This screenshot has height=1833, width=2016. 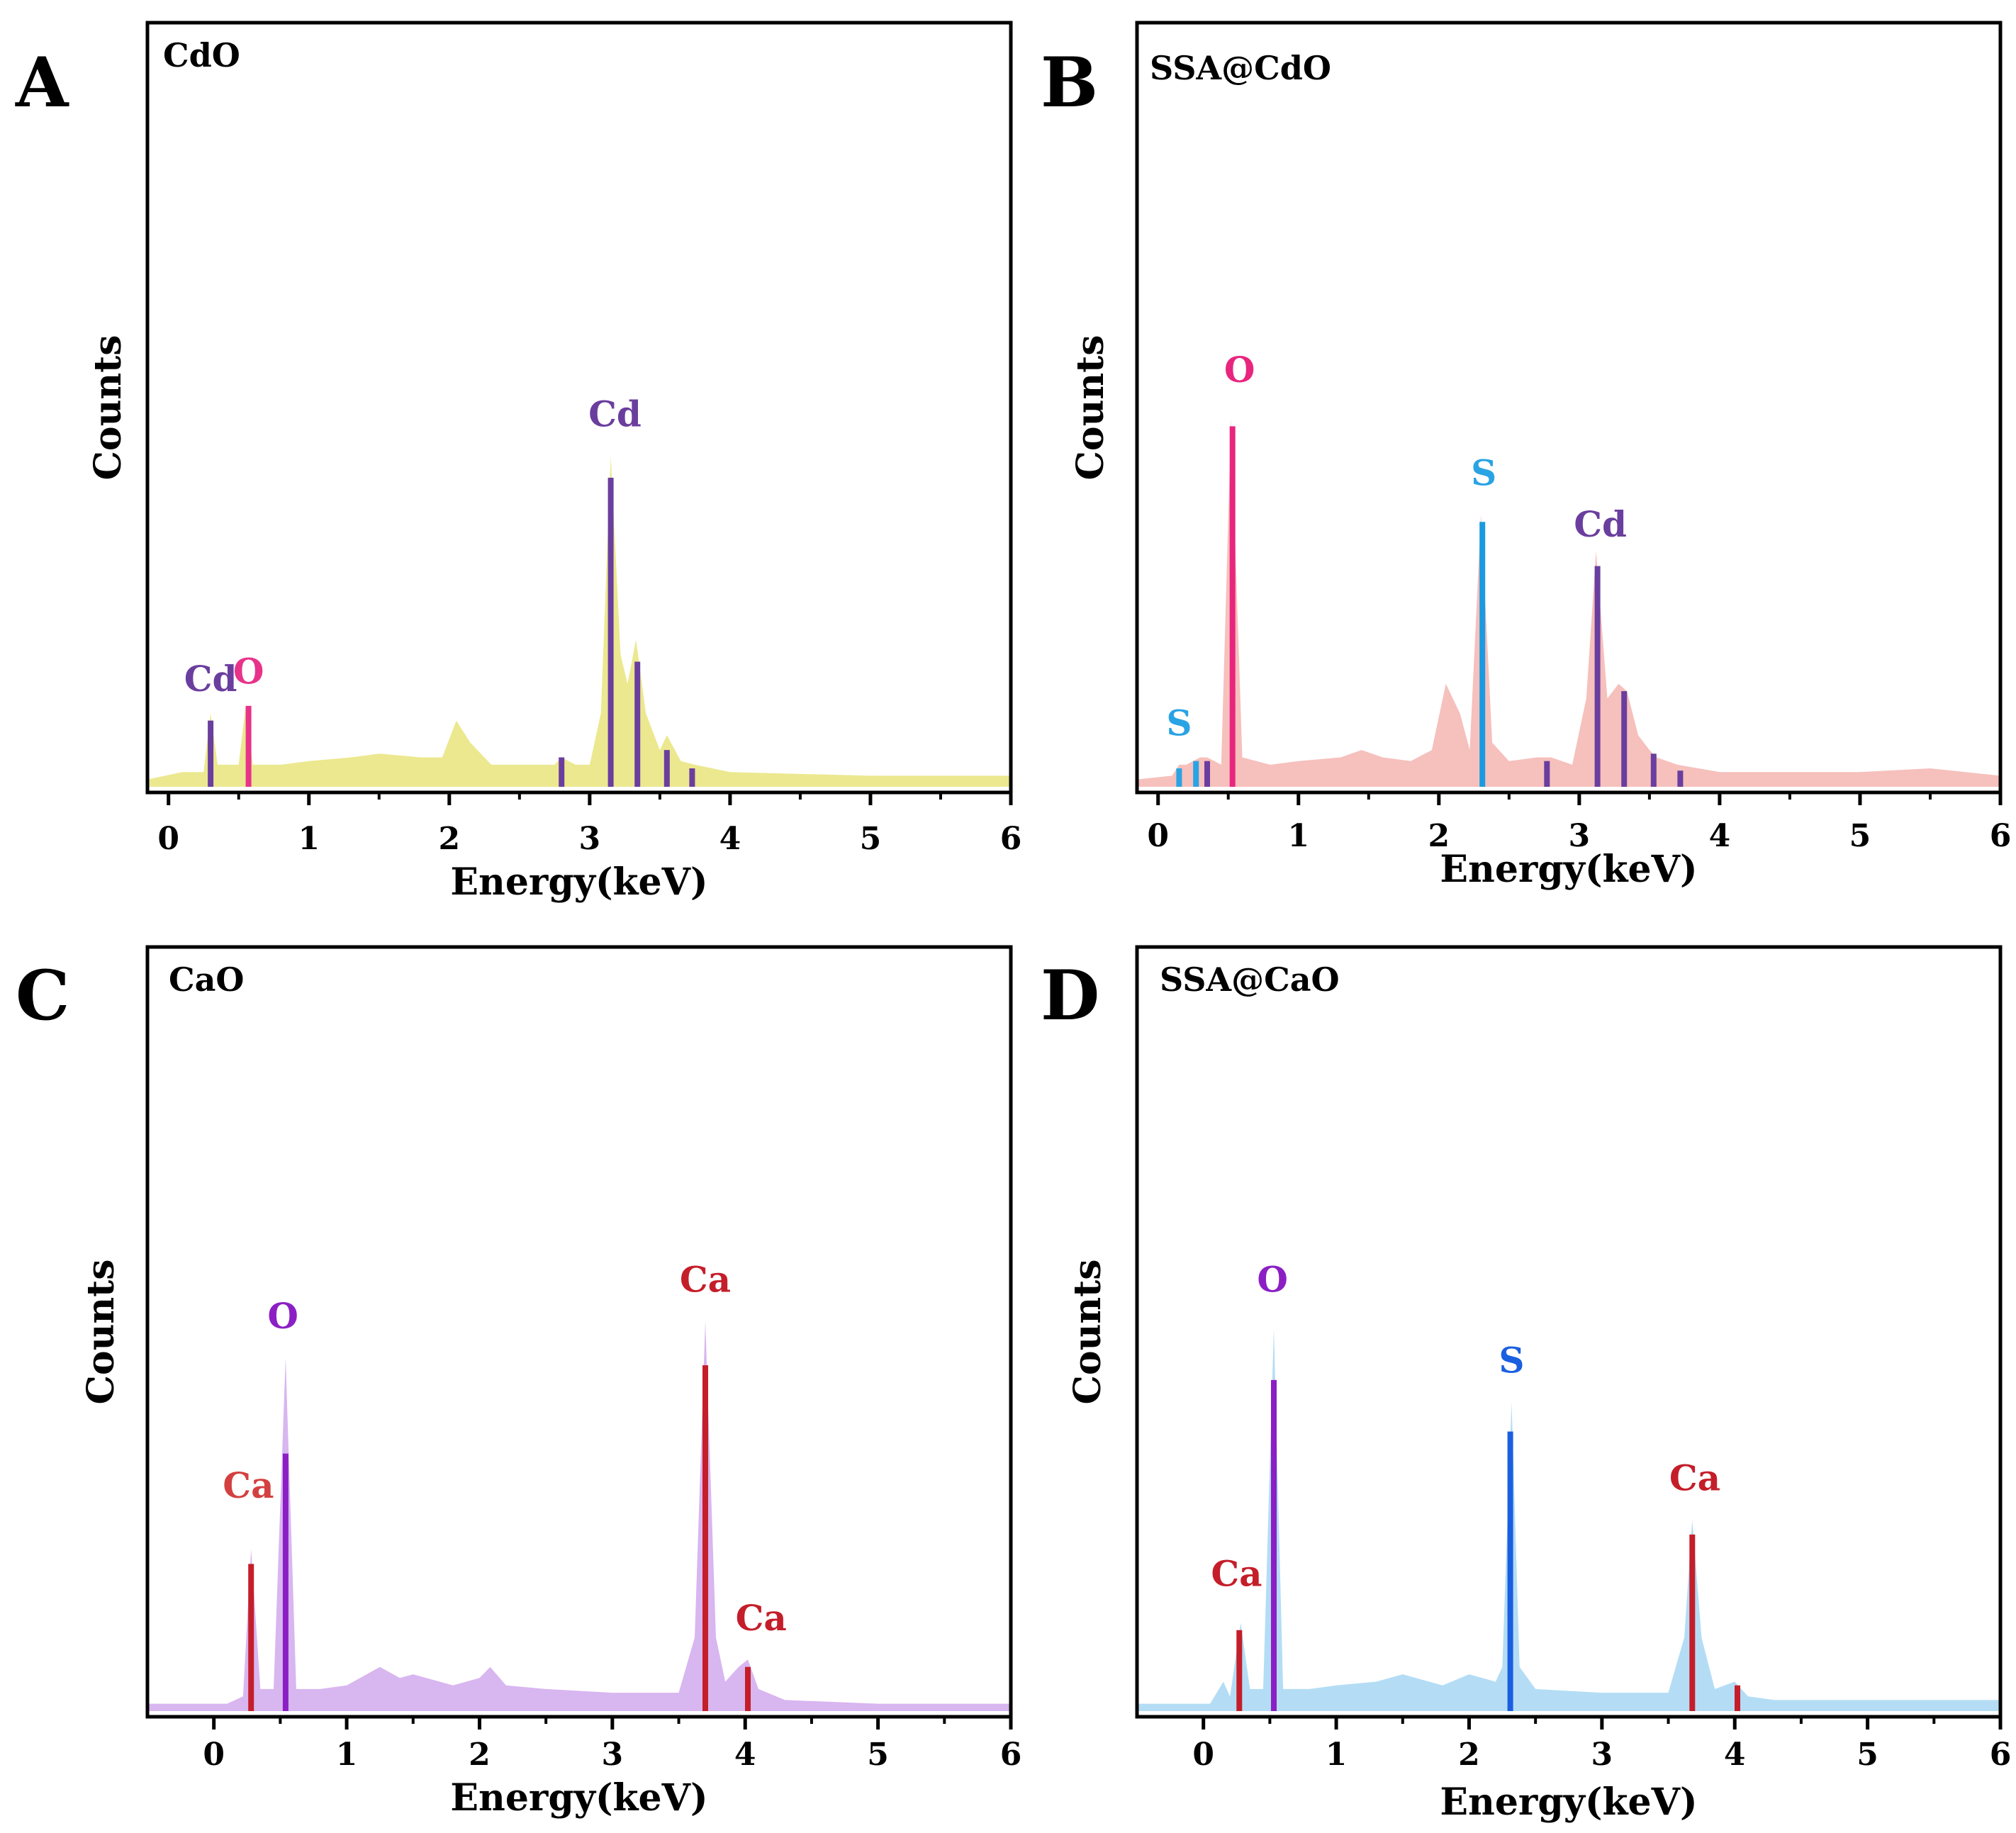 What do you see at coordinates (42, 83) in the screenshot?
I see `panel-letter: A` at bounding box center [42, 83].